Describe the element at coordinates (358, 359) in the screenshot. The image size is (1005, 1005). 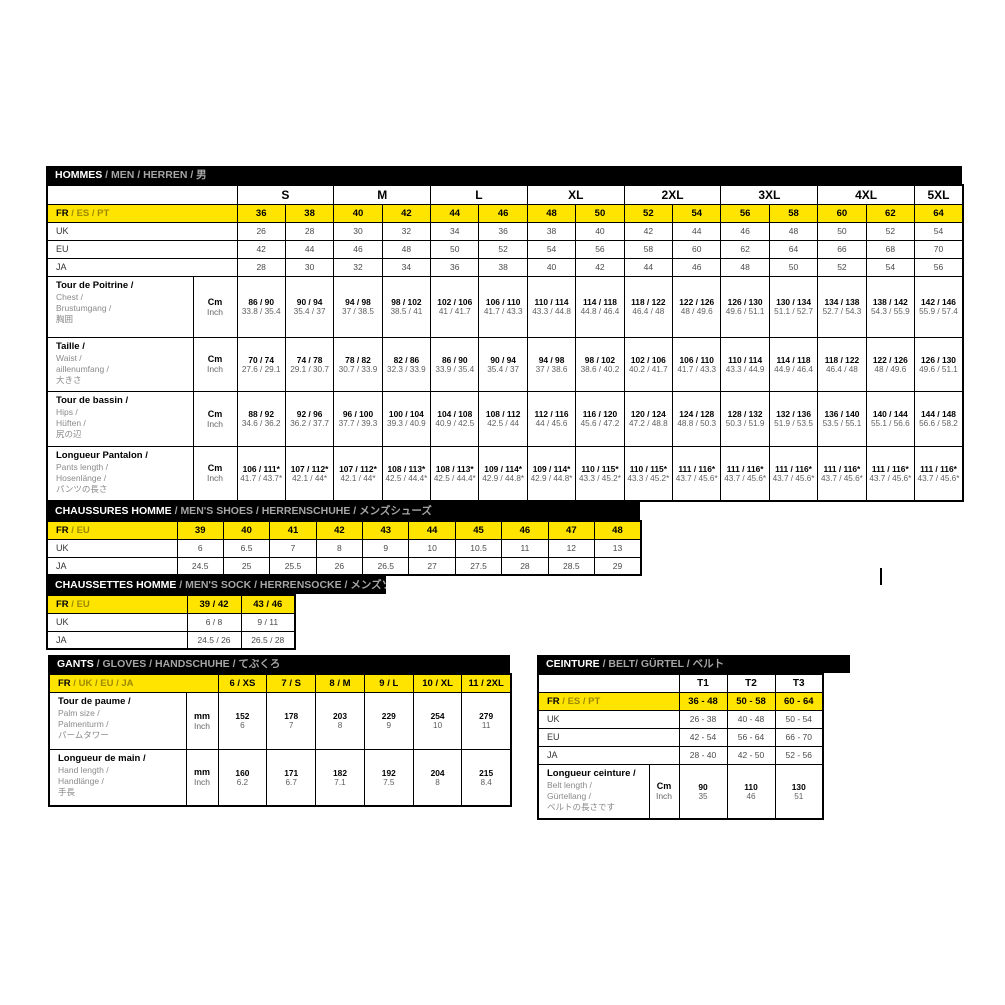
I see `value-top: 78 / 82` at that location.